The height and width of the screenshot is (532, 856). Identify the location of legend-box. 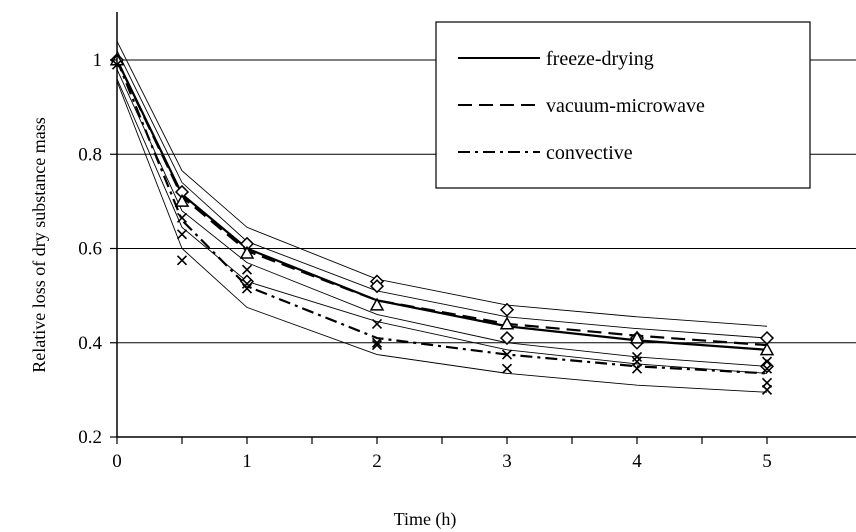
(623, 105).